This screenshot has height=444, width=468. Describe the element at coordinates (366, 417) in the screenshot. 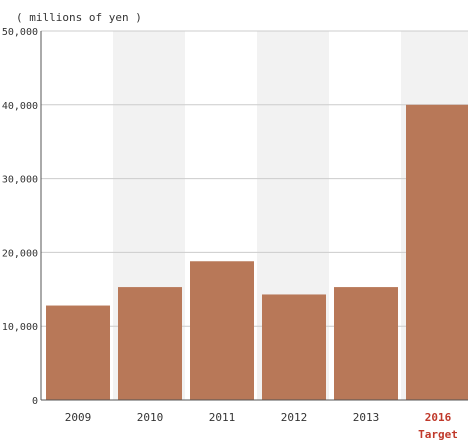

I see `x-tick-label: 2013` at that location.